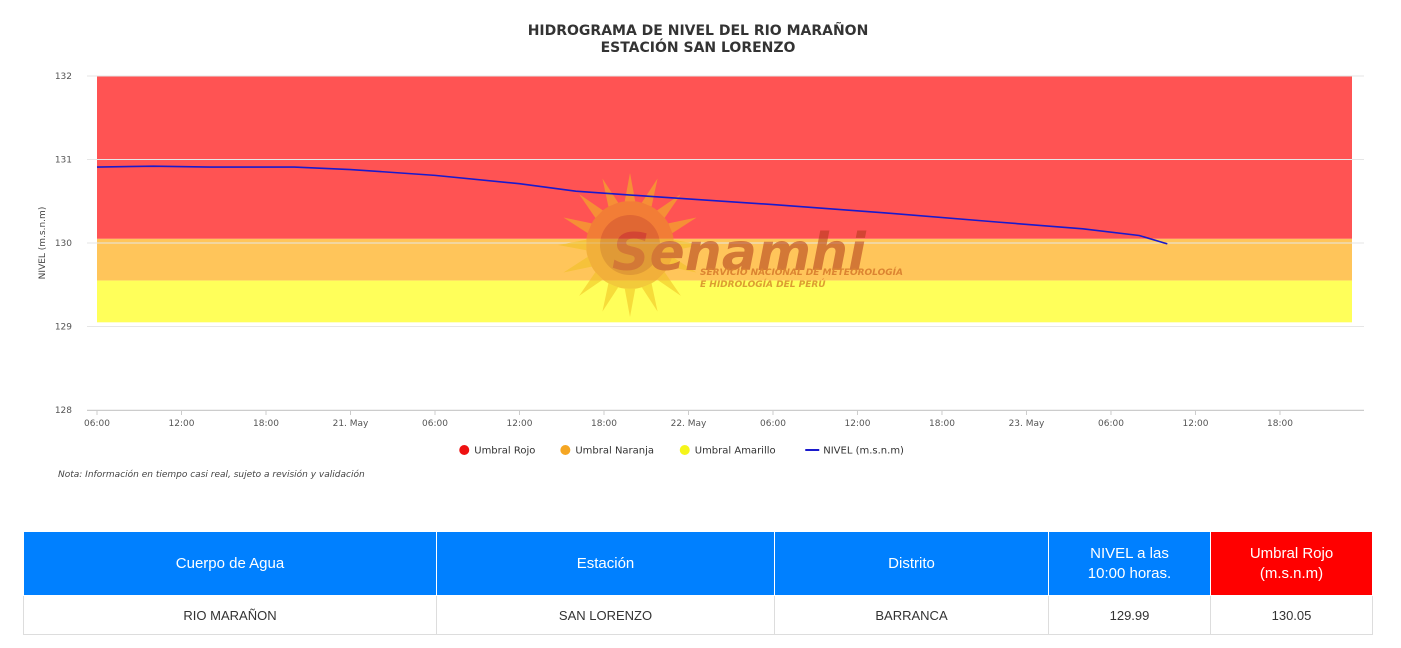  I want to click on legend-item-label: Umbral Rojo, so click(504, 451).